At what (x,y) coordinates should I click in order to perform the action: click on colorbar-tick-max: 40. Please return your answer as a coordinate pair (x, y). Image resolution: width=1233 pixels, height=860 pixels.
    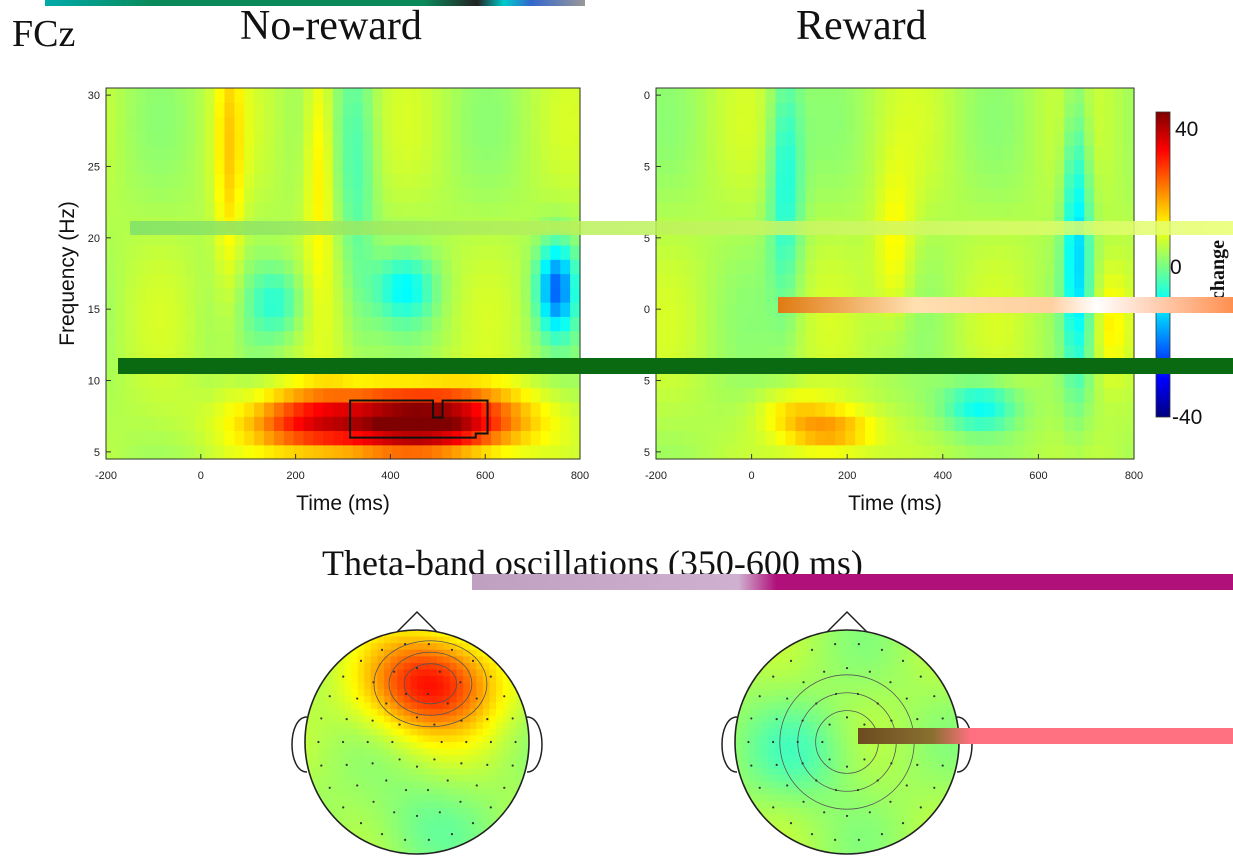
    Looking at the image, I should click on (1186, 129).